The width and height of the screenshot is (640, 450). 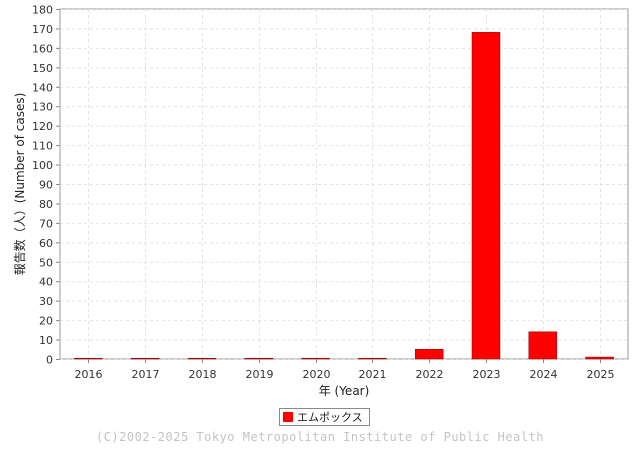 I want to click on y-axis-title: 報告数（人）(Number of cases), so click(x=19, y=184).